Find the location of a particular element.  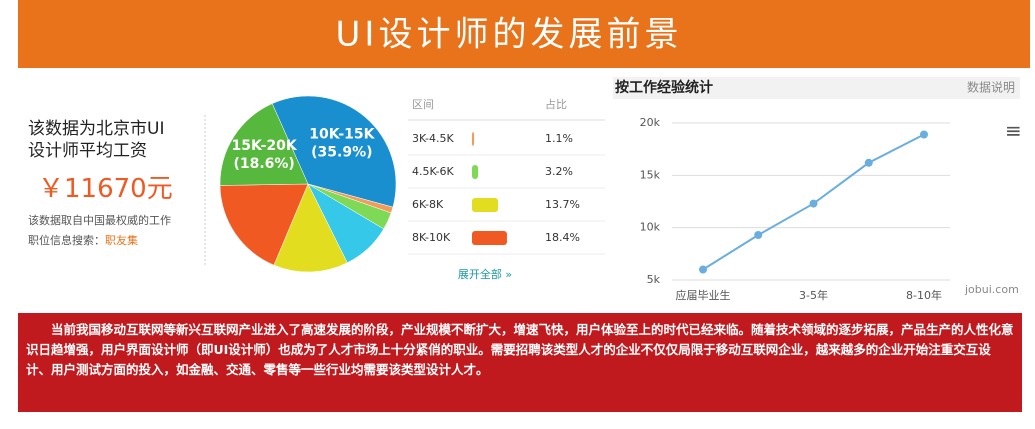

source: 职位信息搜索：职友集 is located at coordinates (115, 241).